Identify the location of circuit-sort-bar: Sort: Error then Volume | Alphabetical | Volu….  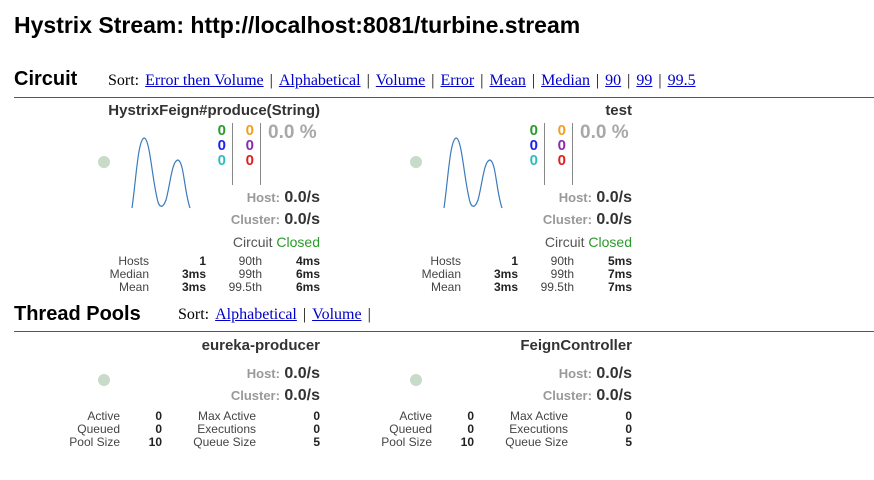
(402, 81).